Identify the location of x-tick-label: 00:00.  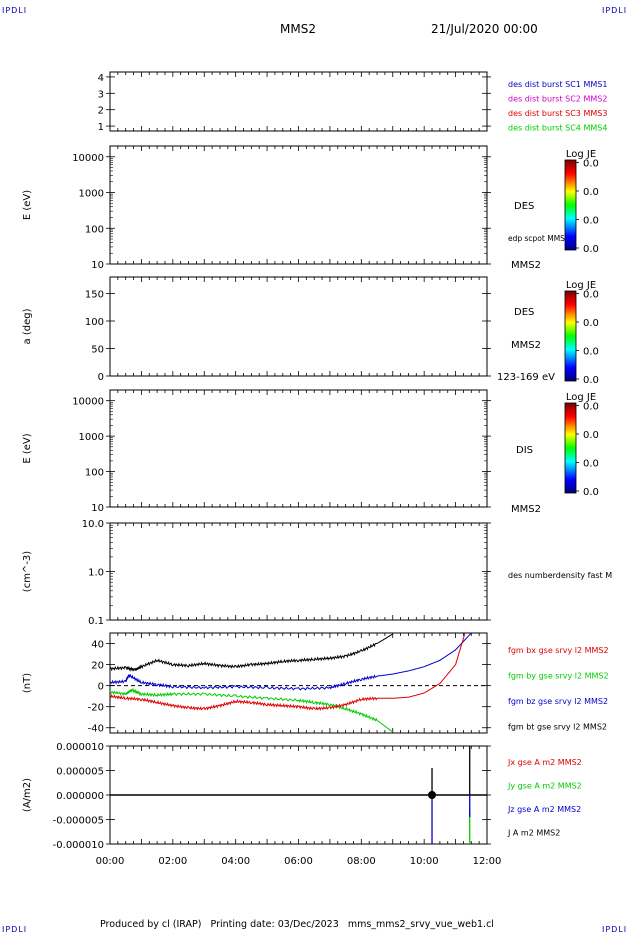
(110, 861).